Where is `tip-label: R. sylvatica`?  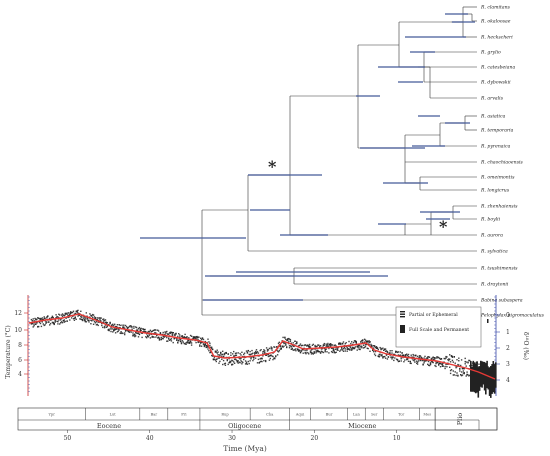
tip-label: R. sylvatica is located at coordinates (494, 252).